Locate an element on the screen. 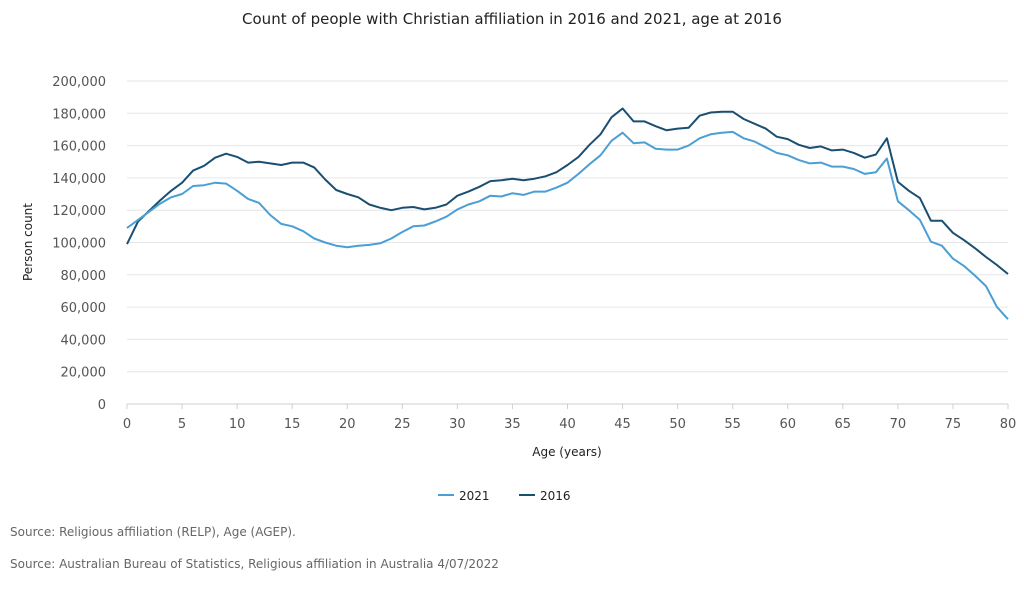 The image size is (1024, 590). x-axis-tick-labels: 0 5 10 15 20 25 30 35 40 45 50 55 60 65 70 75 80 is located at coordinates (569, 424).